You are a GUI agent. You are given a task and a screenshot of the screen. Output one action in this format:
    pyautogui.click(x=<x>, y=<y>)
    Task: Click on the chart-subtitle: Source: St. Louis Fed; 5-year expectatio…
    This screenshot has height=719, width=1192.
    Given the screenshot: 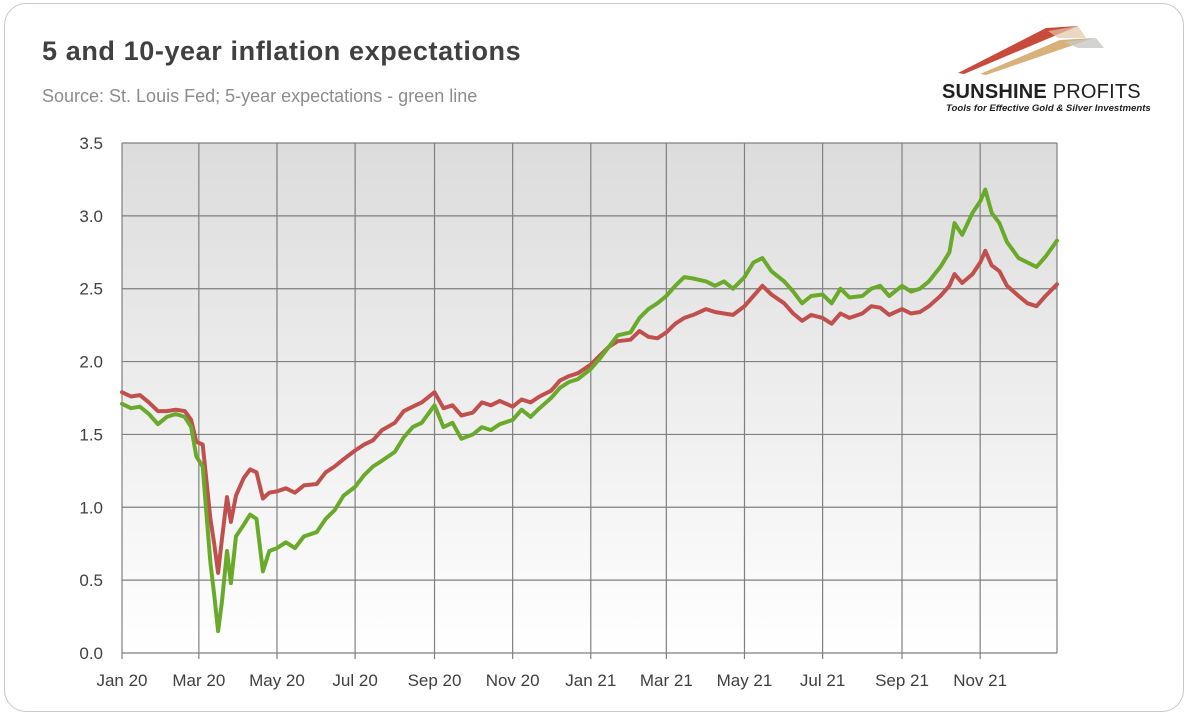 What is the action you would take?
    pyautogui.click(x=260, y=96)
    